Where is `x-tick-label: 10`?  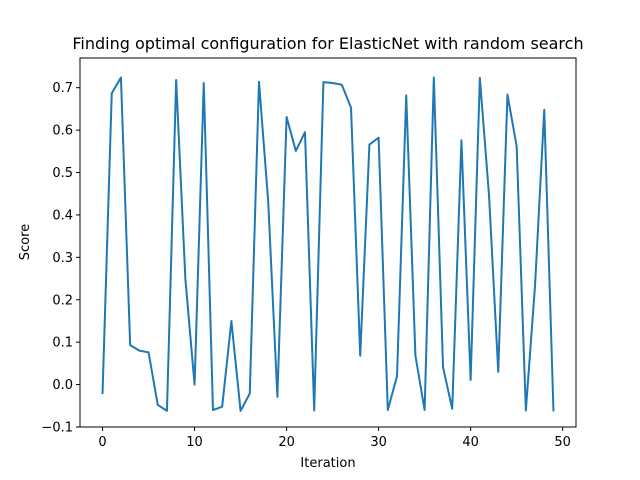
x-tick-label: 10 is located at coordinates (194, 442).